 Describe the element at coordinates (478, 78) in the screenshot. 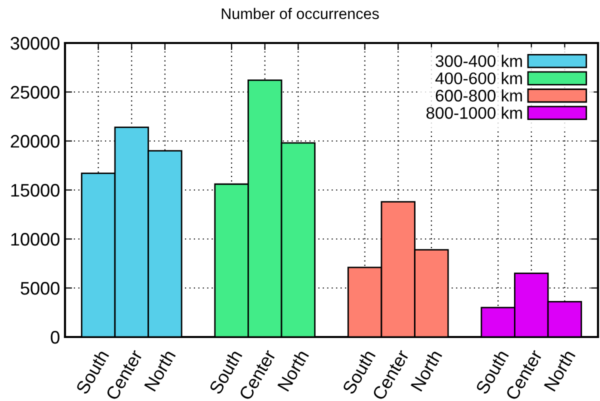

I see `legend-label: 400-600 km` at that location.